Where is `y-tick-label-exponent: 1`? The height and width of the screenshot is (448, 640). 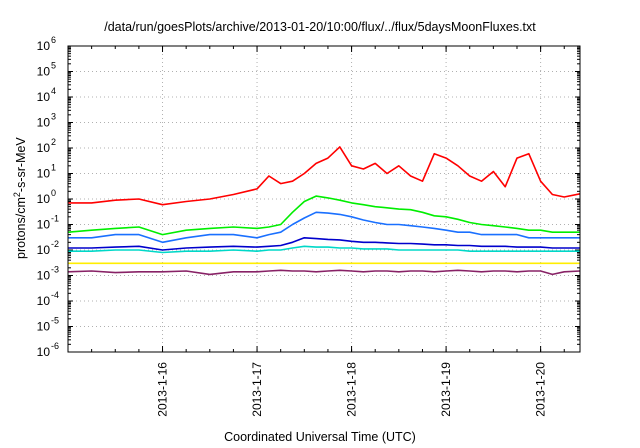
y-tick-label-exponent: 1 is located at coordinates (53, 168).